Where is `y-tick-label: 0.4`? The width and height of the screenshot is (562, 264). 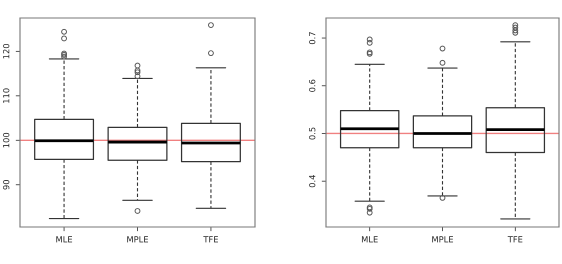
y-tick-label: 0.4 is located at coordinates (312, 181).